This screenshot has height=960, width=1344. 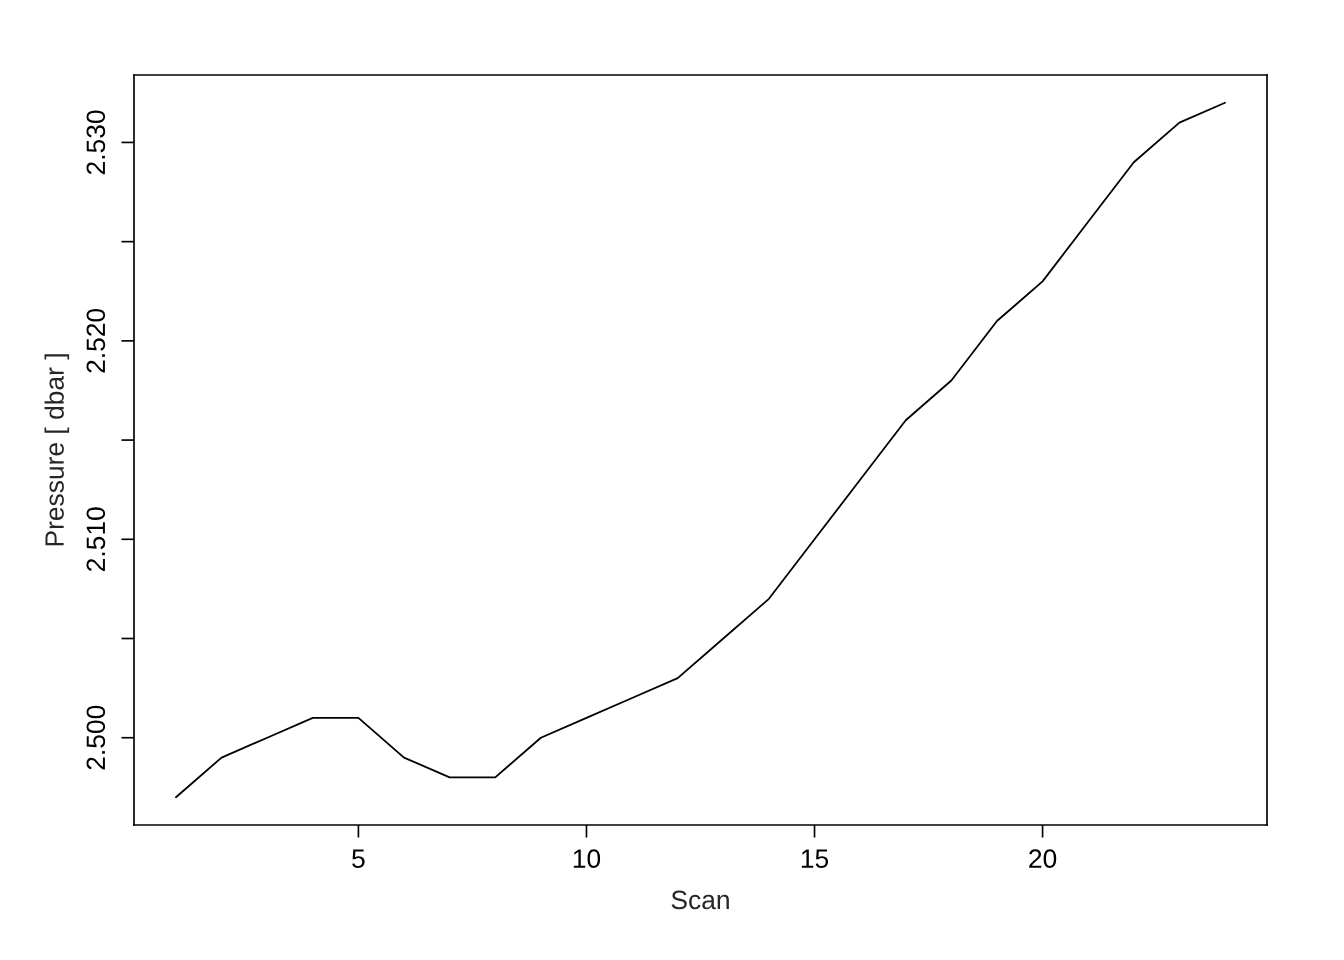 What do you see at coordinates (57, 450) in the screenshot?
I see `y-axis-title: Pressure [ dbar ]` at bounding box center [57, 450].